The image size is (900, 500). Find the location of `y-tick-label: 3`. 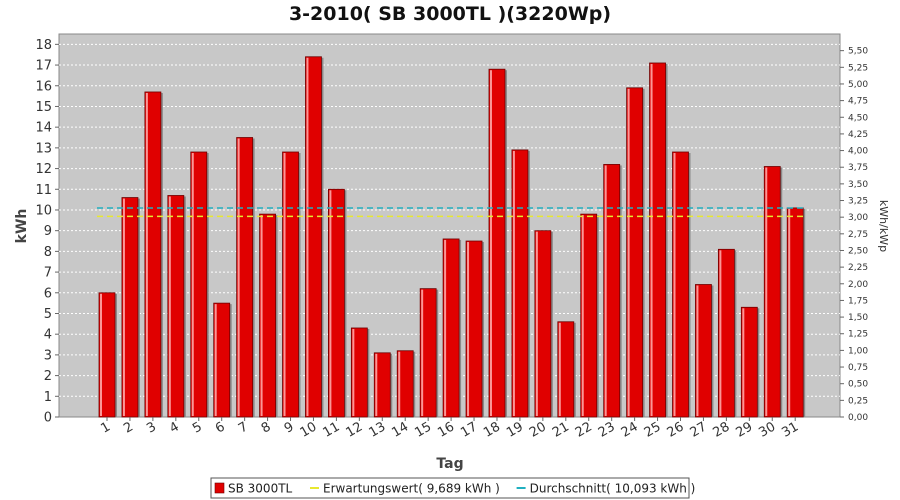

y-tick-label: 3 is located at coordinates (48, 355).